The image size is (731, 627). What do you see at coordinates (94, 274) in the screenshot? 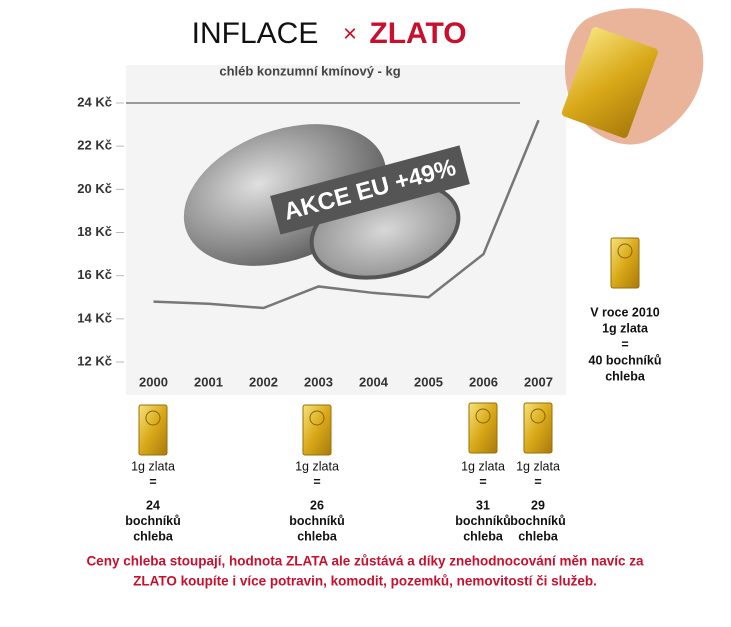
I see `y-tick-label: 16 Kč` at bounding box center [94, 274].